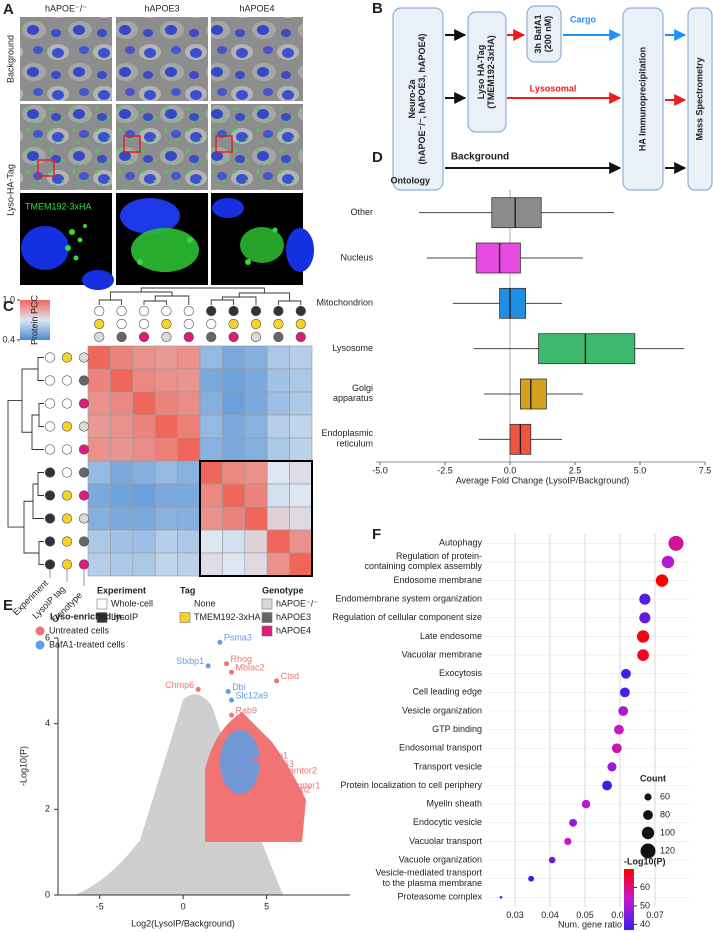 The height and width of the screenshot is (932, 713). I want to click on box-text: HA Immunoprecipitation, so click(642, 99).